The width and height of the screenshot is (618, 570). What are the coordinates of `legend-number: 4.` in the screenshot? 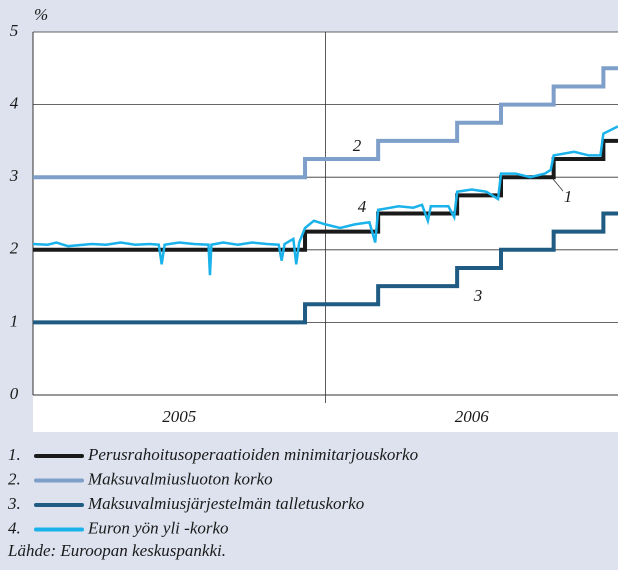 It's located at (14, 527).